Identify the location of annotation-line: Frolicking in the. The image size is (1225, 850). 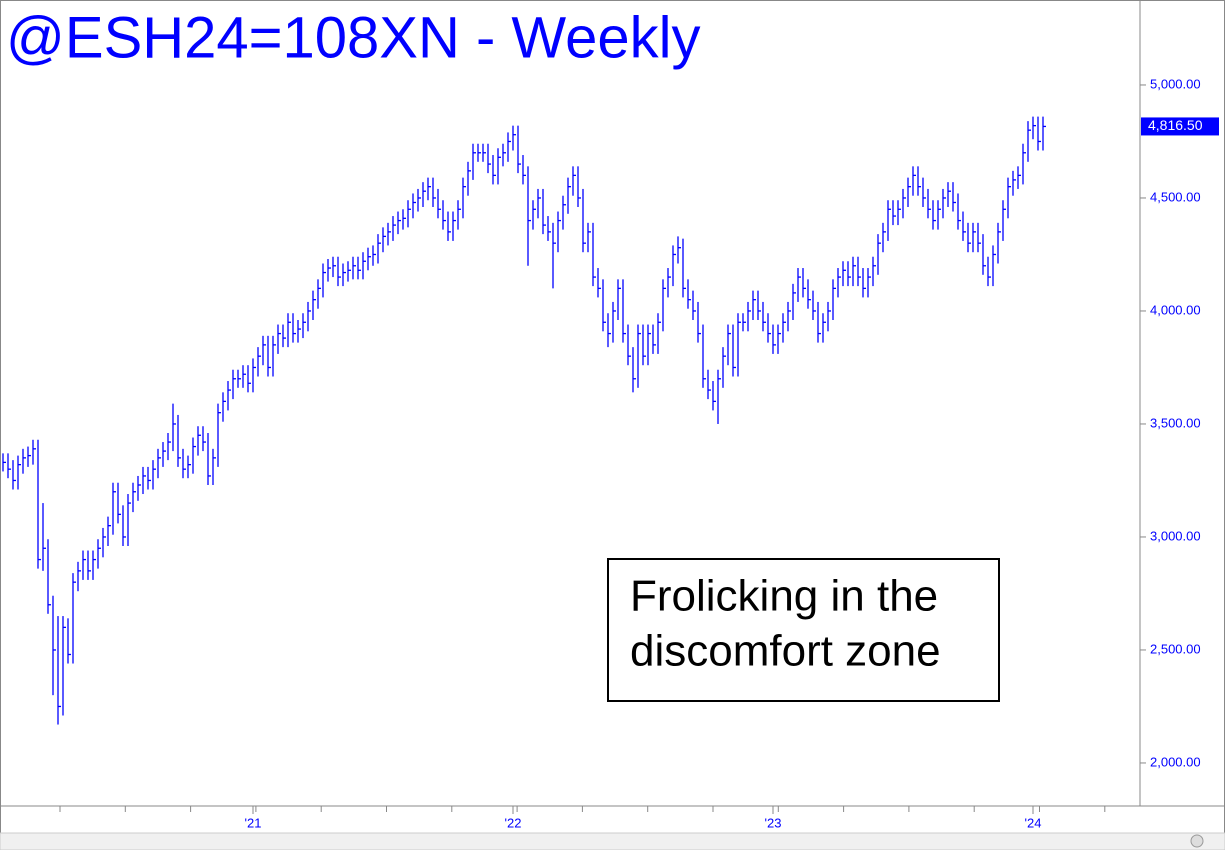
(784, 596).